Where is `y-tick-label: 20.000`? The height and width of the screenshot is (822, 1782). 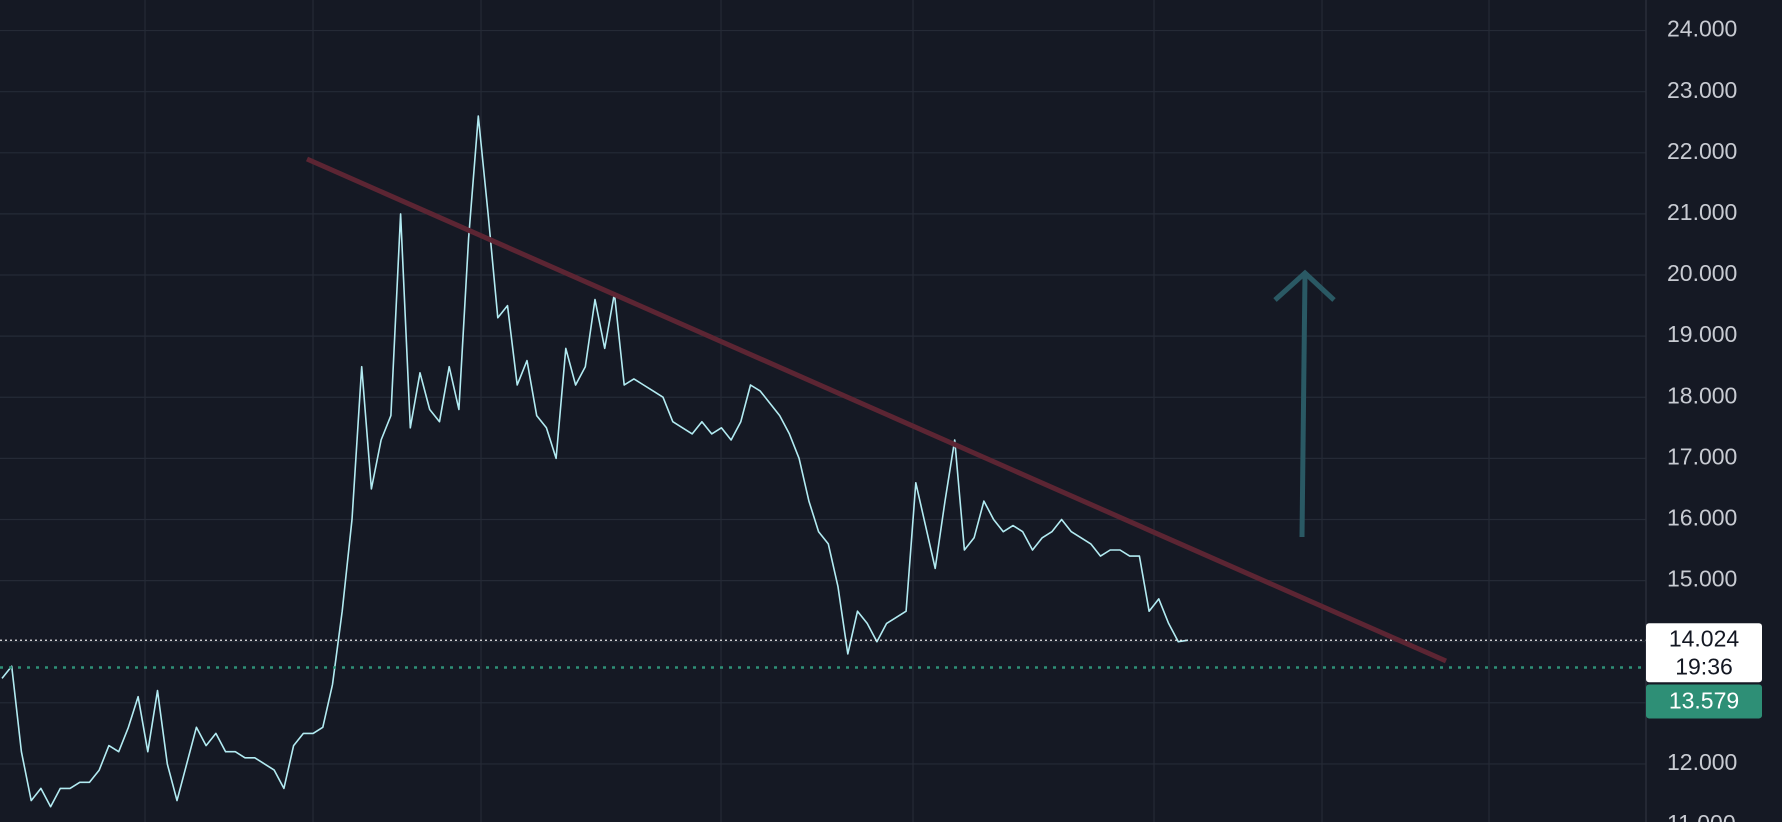
y-tick-label: 20.000 is located at coordinates (1702, 273).